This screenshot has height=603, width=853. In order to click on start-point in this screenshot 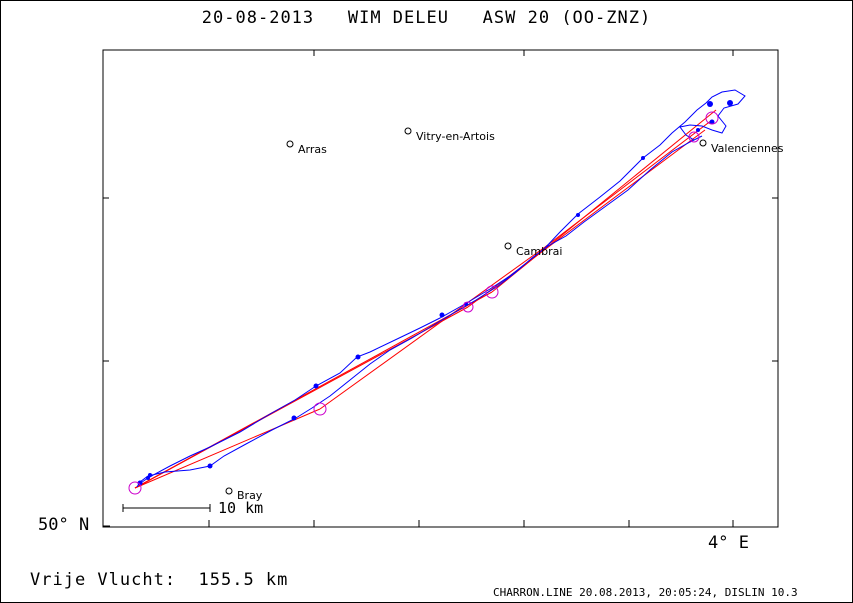, I will do `click(135, 488)`.